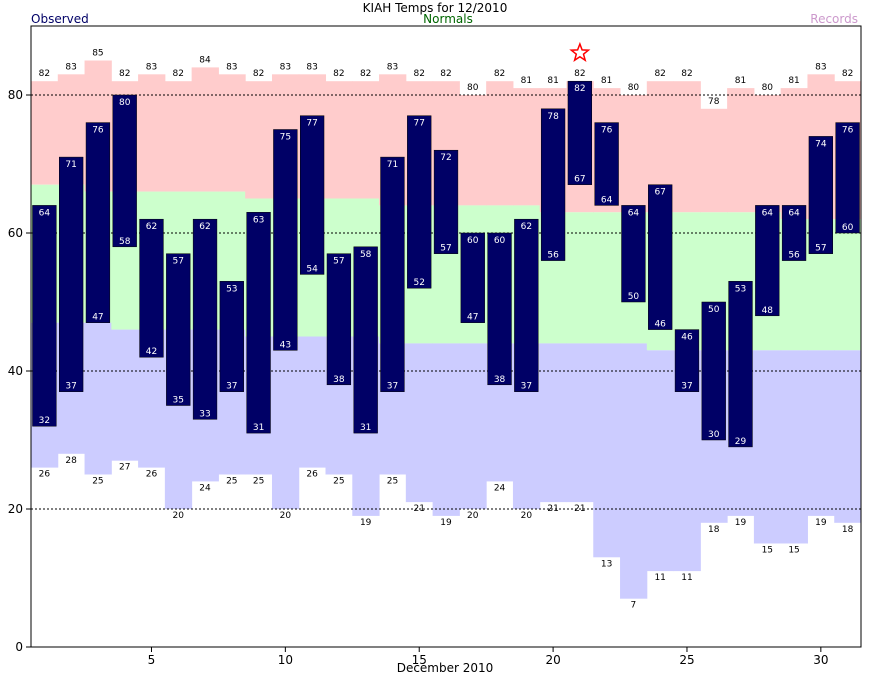 The width and height of the screenshot is (870, 676). I want to click on observed-low-label: 35, so click(178, 401).